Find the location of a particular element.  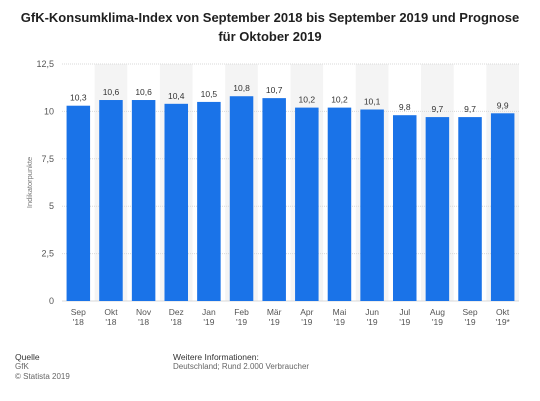

source-name: GfK is located at coordinates (22, 366).